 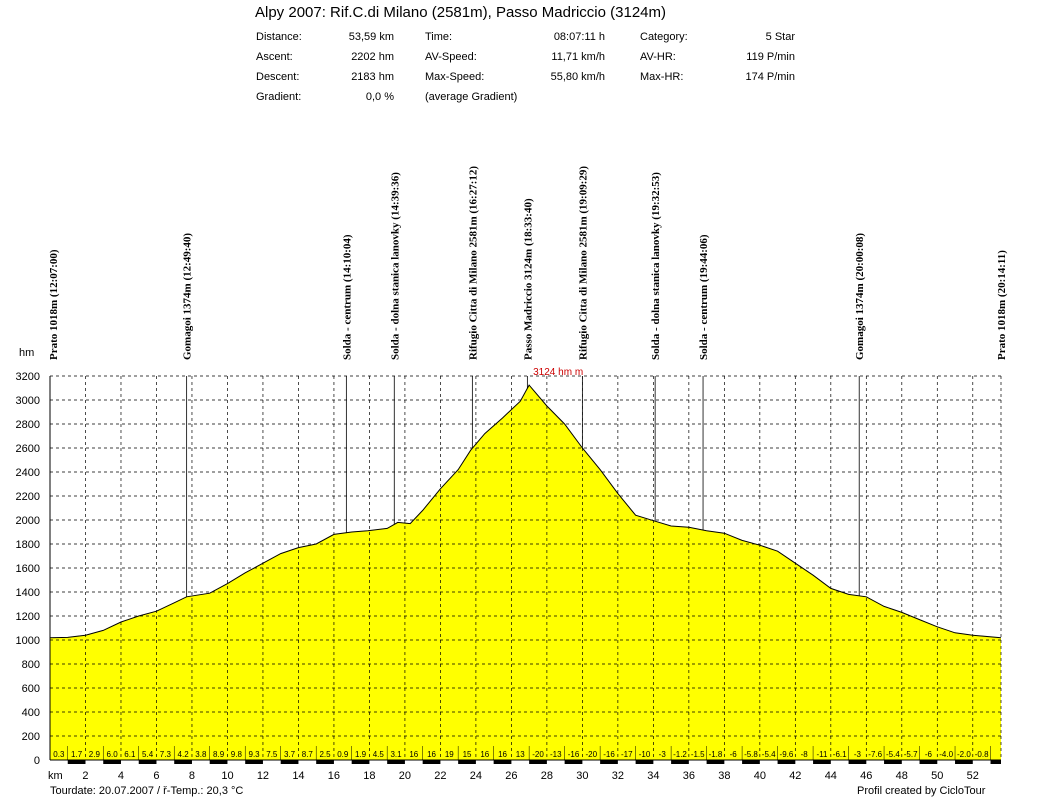 I want to click on x-tick-label: 14, so click(x=298, y=776).